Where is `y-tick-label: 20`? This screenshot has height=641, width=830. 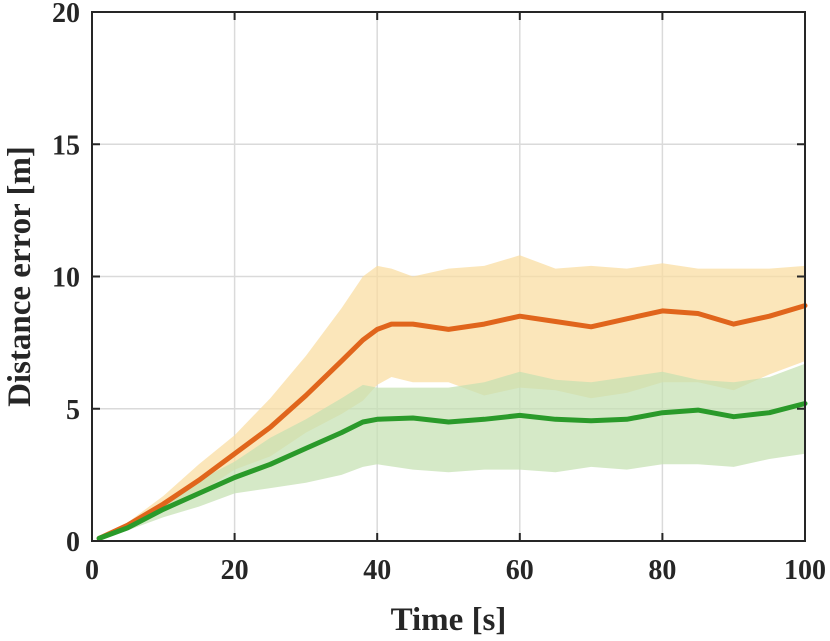
y-tick-label: 20 is located at coordinates (66, 14).